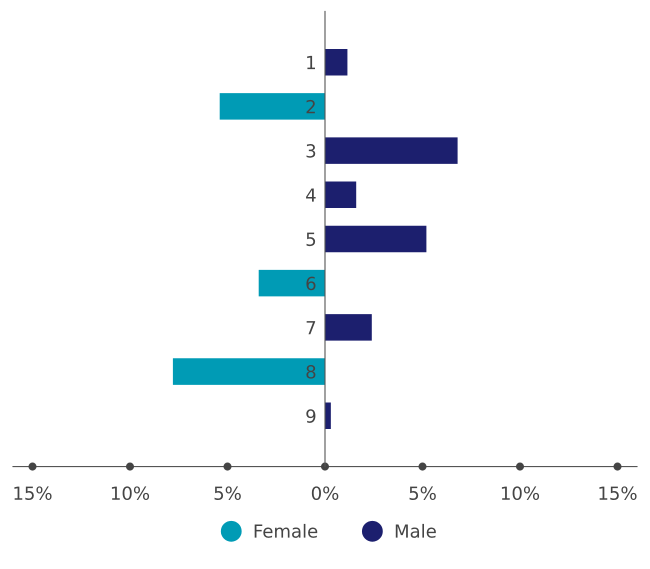  I want to click on y-tick-label: 6, so click(311, 283).